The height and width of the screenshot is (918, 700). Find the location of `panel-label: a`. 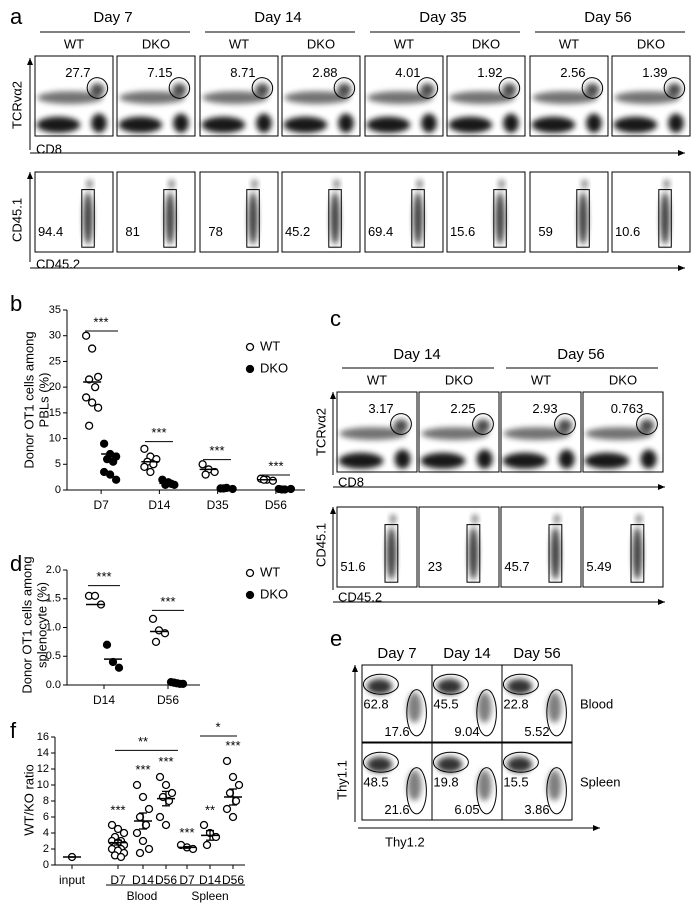

panel-label: a is located at coordinates (16, 16).